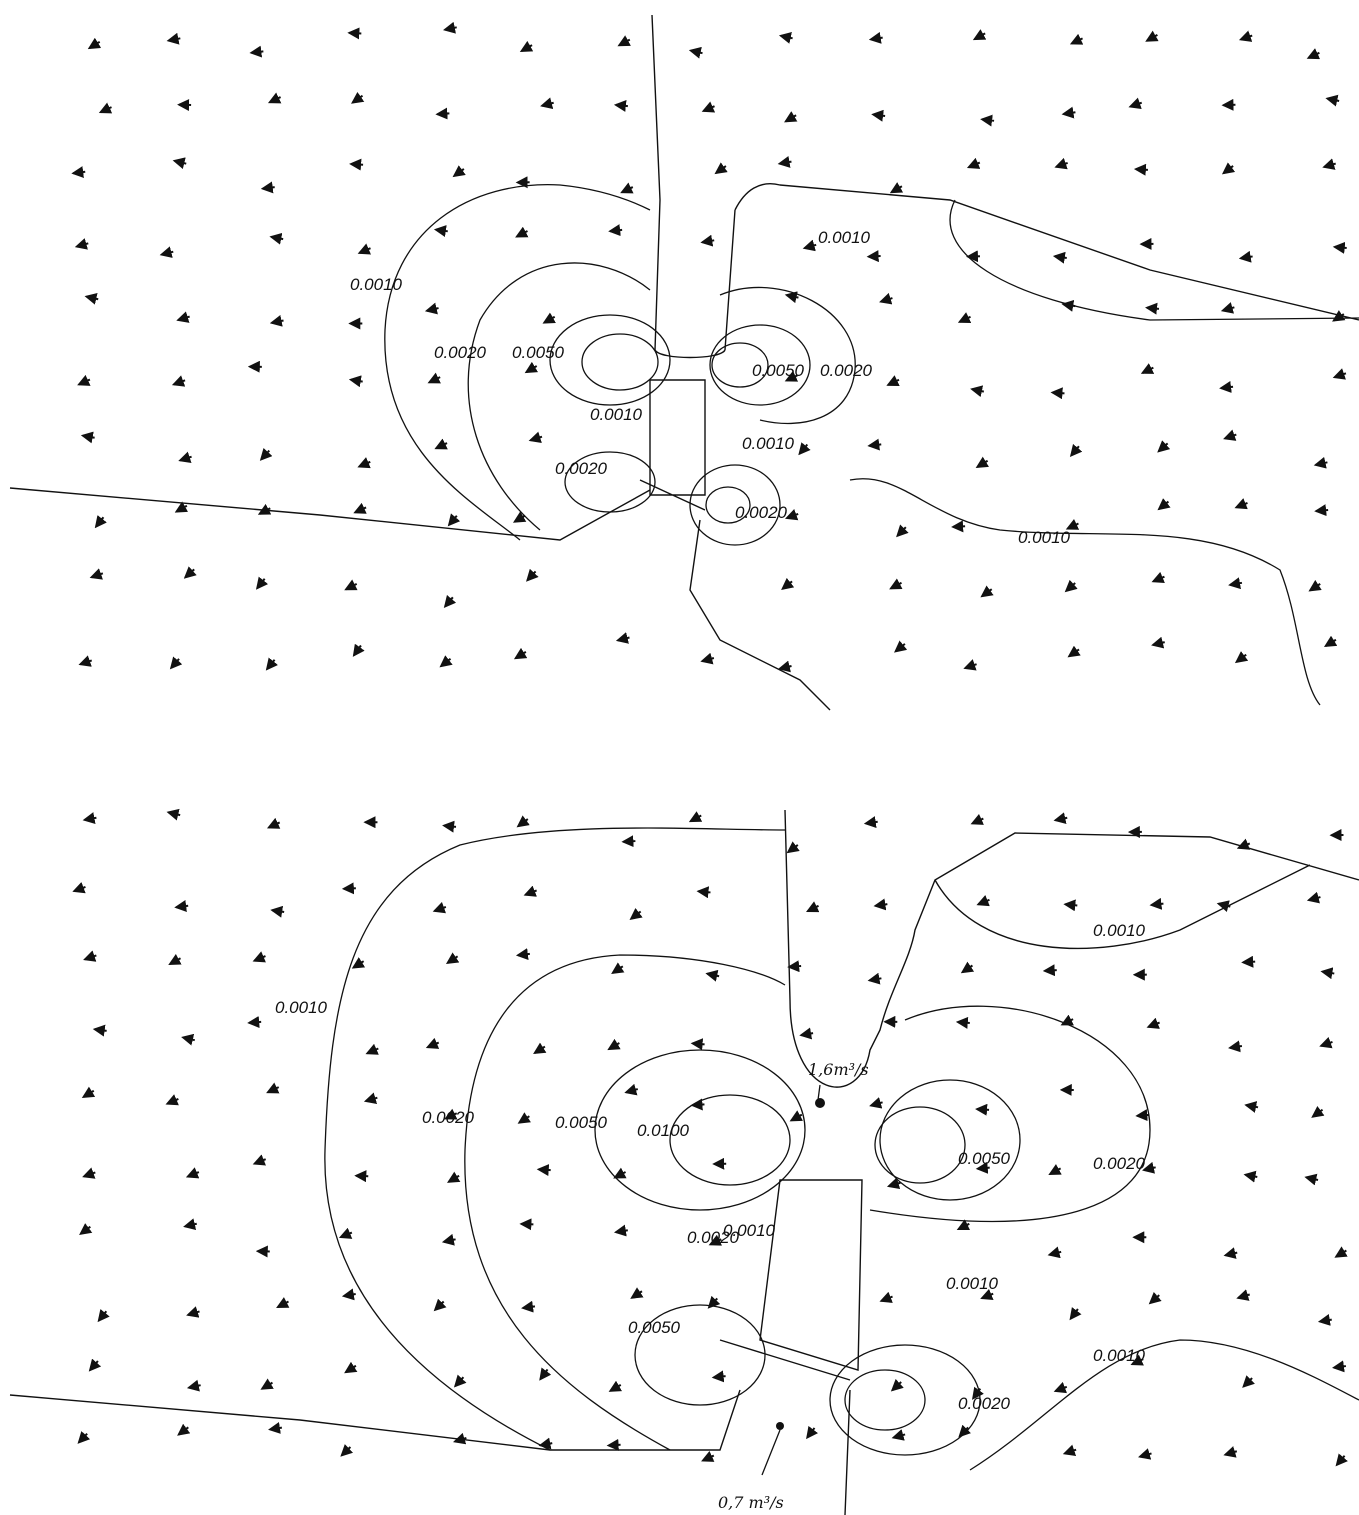 The image size is (1359, 1515). Describe the element at coordinates (751, 1502) in the screenshot. I see `flow-annotation: 0,7 m³/s` at that location.